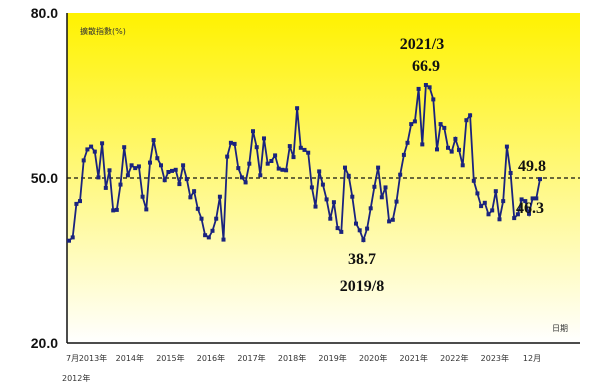  I want to click on x-tick-label: 2016年, so click(211, 358).